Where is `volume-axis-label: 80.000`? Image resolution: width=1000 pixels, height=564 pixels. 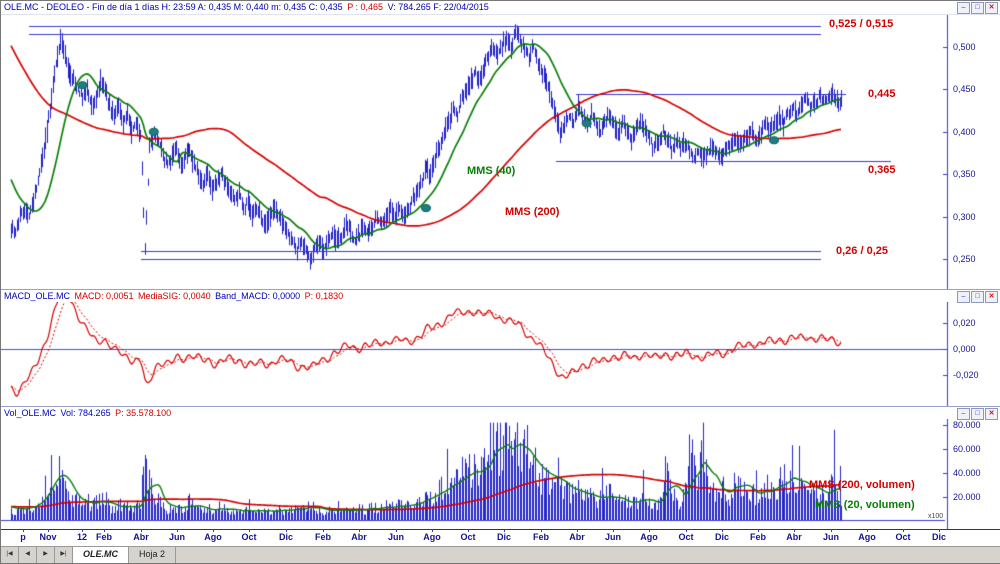
volume-axis-label: 80.000 is located at coordinates (967, 425).